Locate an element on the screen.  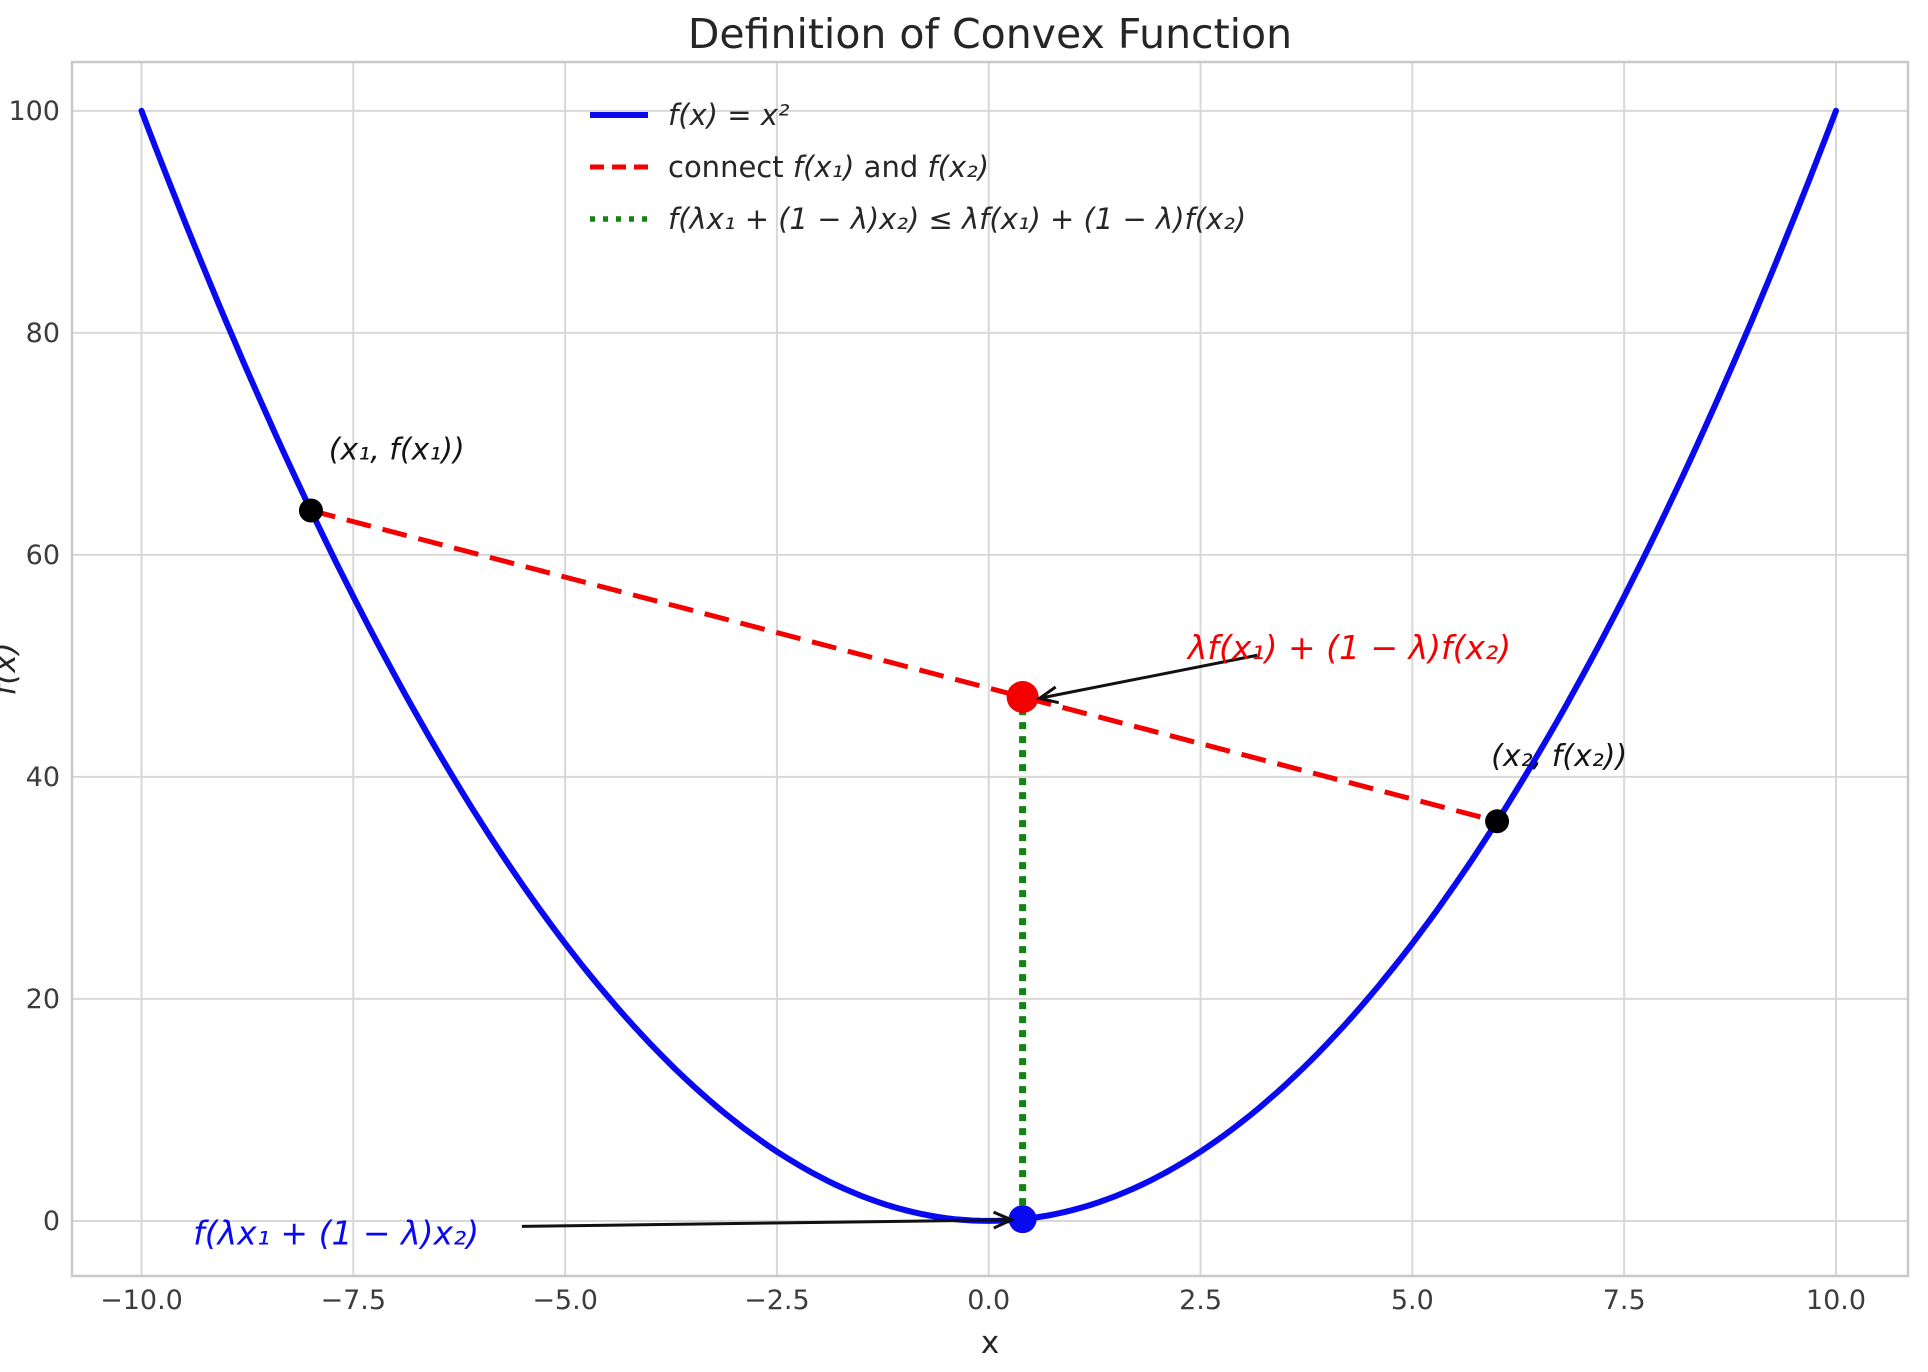
y-tick-label: 20 is located at coordinates (43, 999).